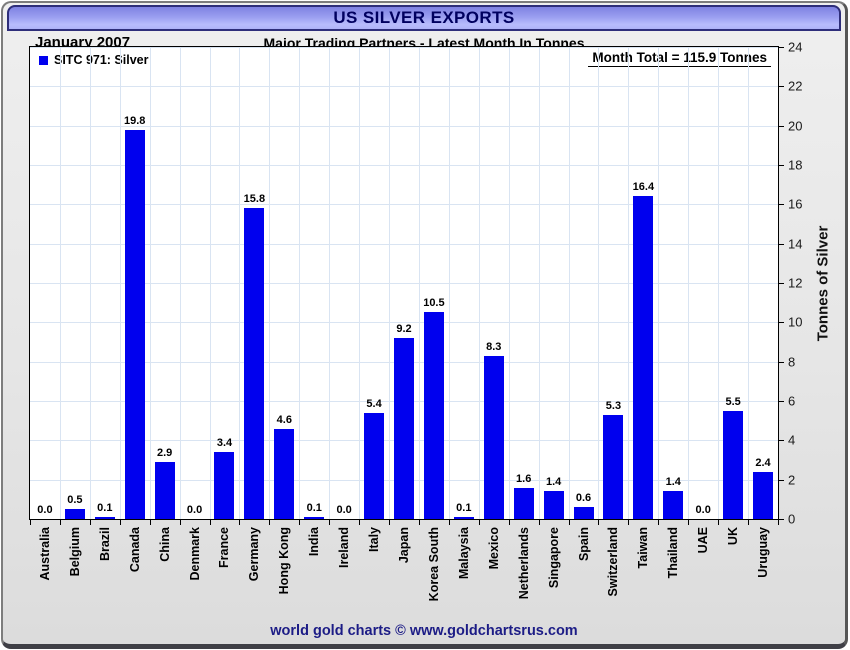 This screenshot has height=650, width=850. What do you see at coordinates (553, 505) in the screenshot?
I see `bar-singapore` at bounding box center [553, 505].